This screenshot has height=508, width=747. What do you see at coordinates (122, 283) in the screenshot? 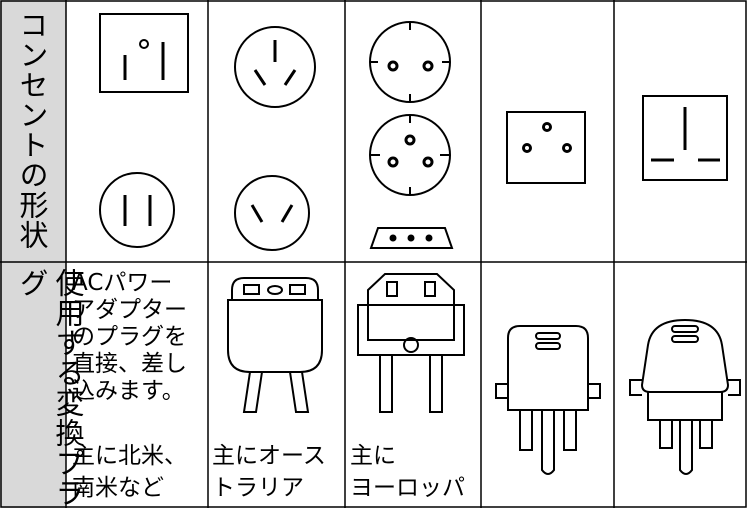
I see `text-line: ACパワー` at bounding box center [122, 283].